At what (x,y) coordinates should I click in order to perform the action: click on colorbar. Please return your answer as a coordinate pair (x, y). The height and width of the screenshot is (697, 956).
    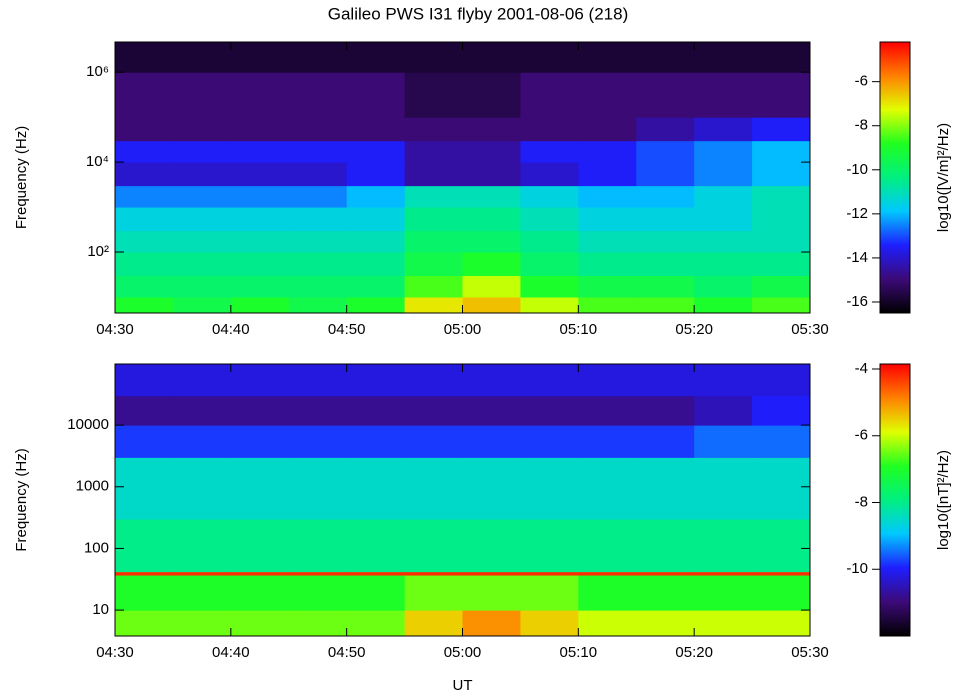
    Looking at the image, I should click on (895, 500).